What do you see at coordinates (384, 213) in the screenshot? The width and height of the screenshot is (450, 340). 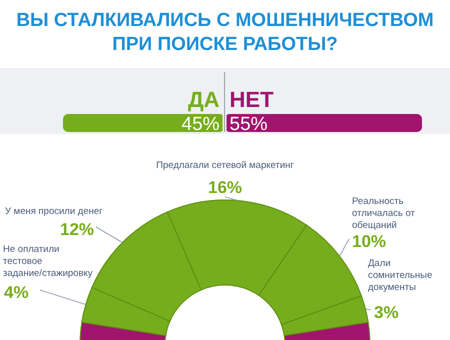 I see `slice-label: Реальность отличалась от обещаний` at bounding box center [384, 213].